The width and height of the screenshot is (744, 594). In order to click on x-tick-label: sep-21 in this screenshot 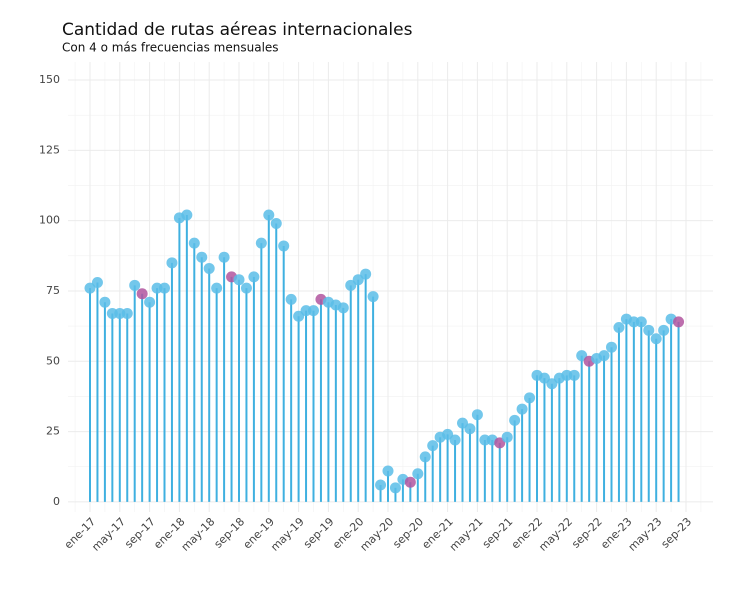, I will do `click(498, 533)`.